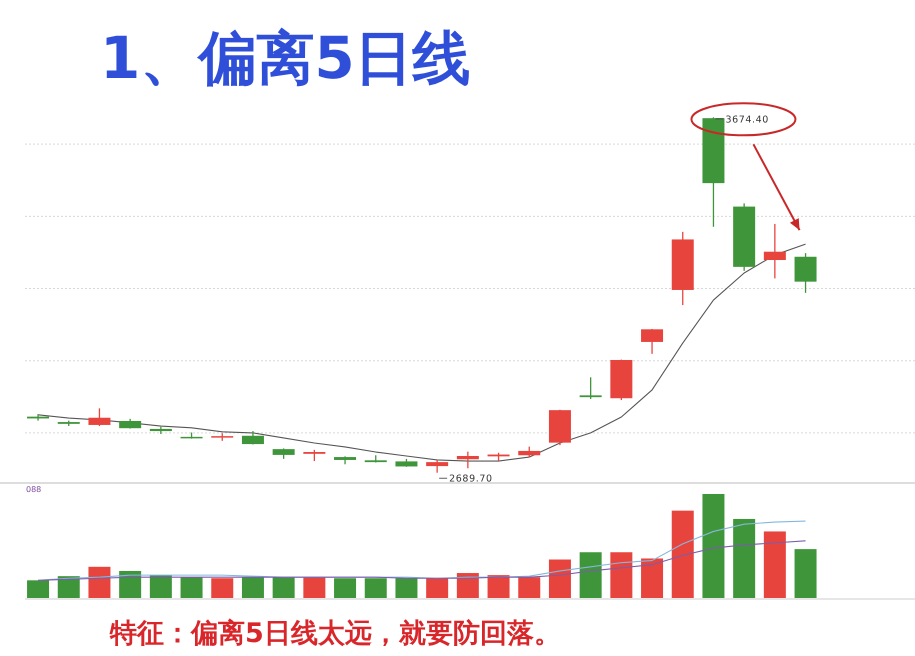  Describe the element at coordinates (747, 120) in the screenshot. I see `annotation: 3674.40` at that location.